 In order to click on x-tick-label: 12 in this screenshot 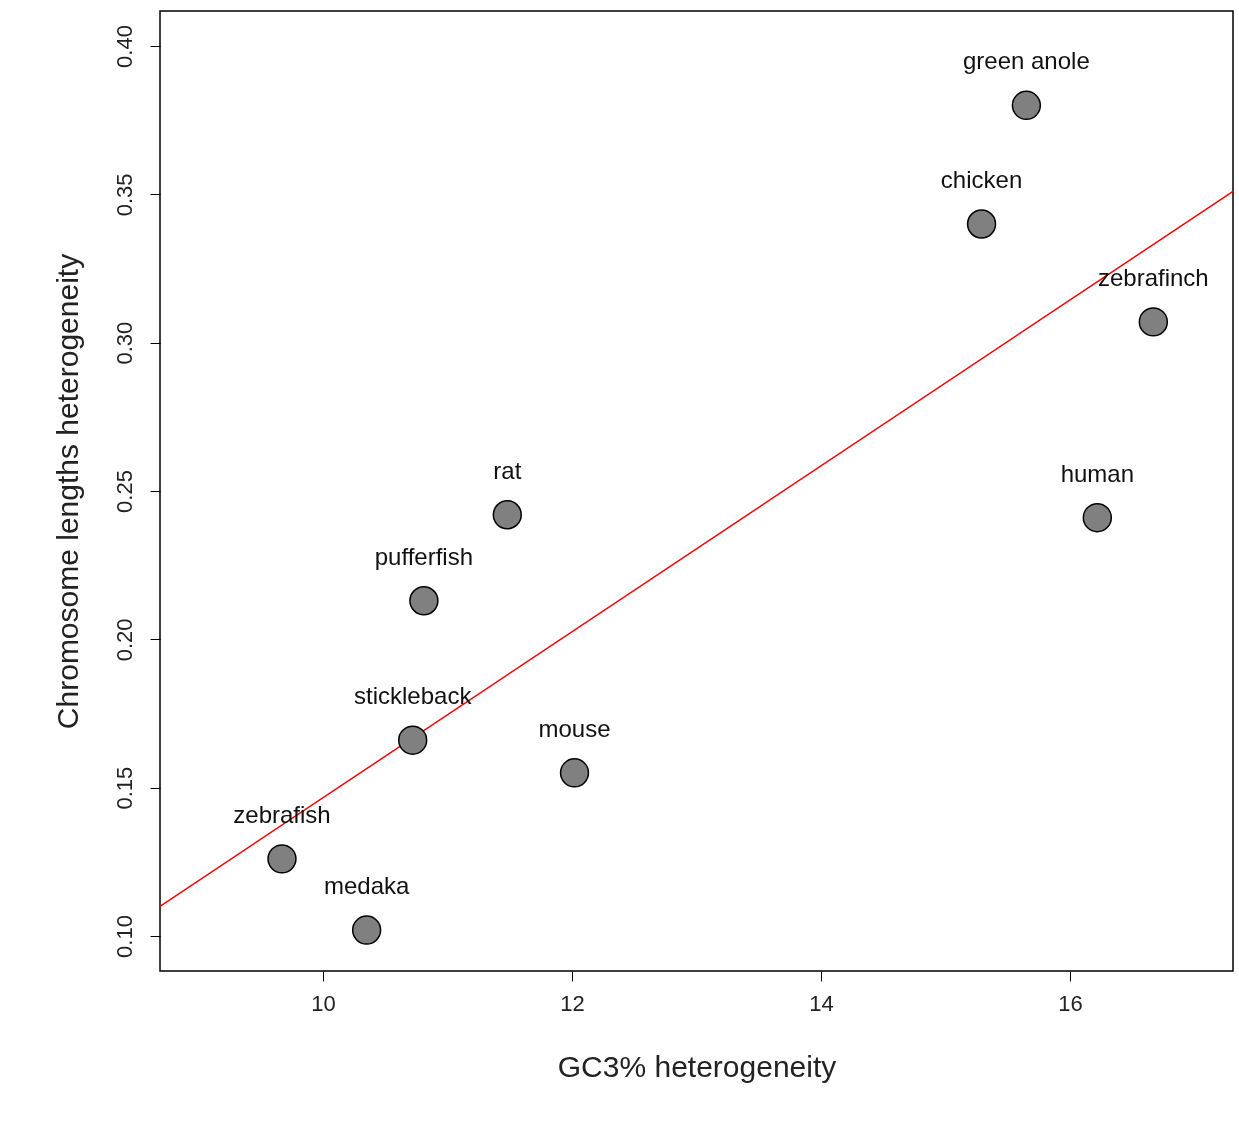, I will do `click(572, 1003)`.